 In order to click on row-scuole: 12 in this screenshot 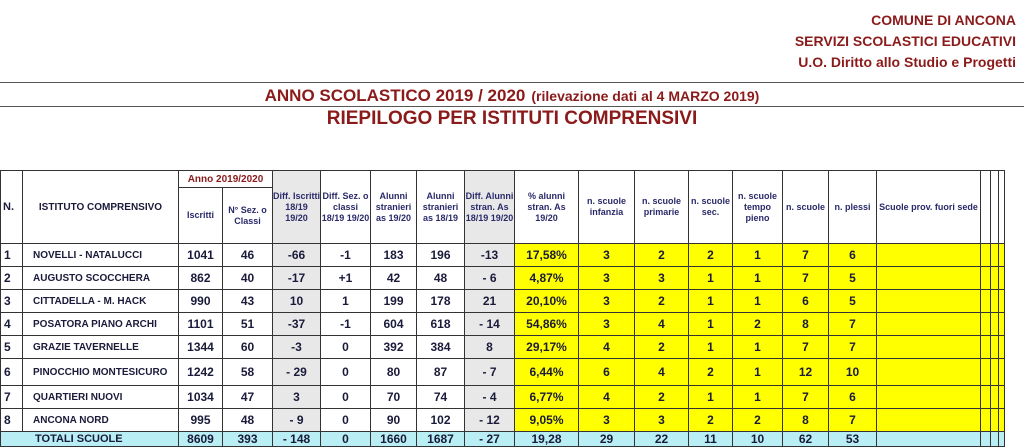, I will do `click(805, 372)`.